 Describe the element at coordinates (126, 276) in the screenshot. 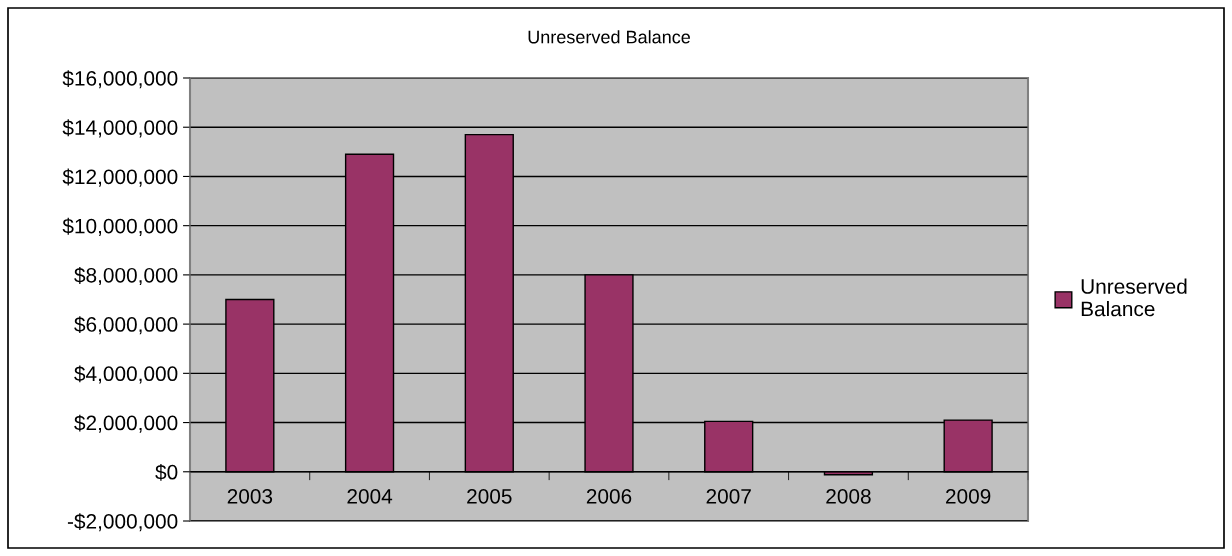

I see `y-tick-label: $8,000,000` at that location.